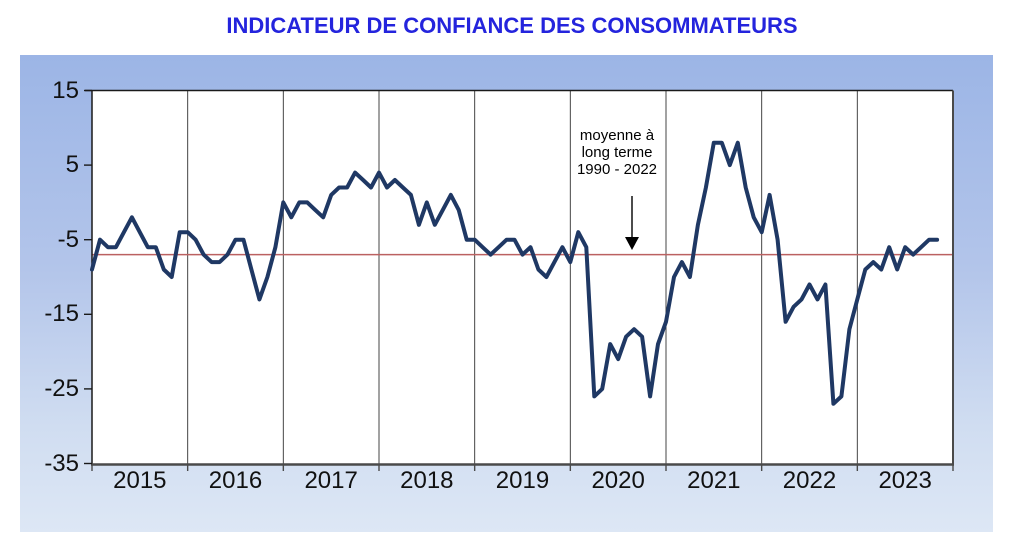 The image size is (1024, 555). Describe the element at coordinates (618, 480) in the screenshot. I see `x-year-label: 2020` at that location.